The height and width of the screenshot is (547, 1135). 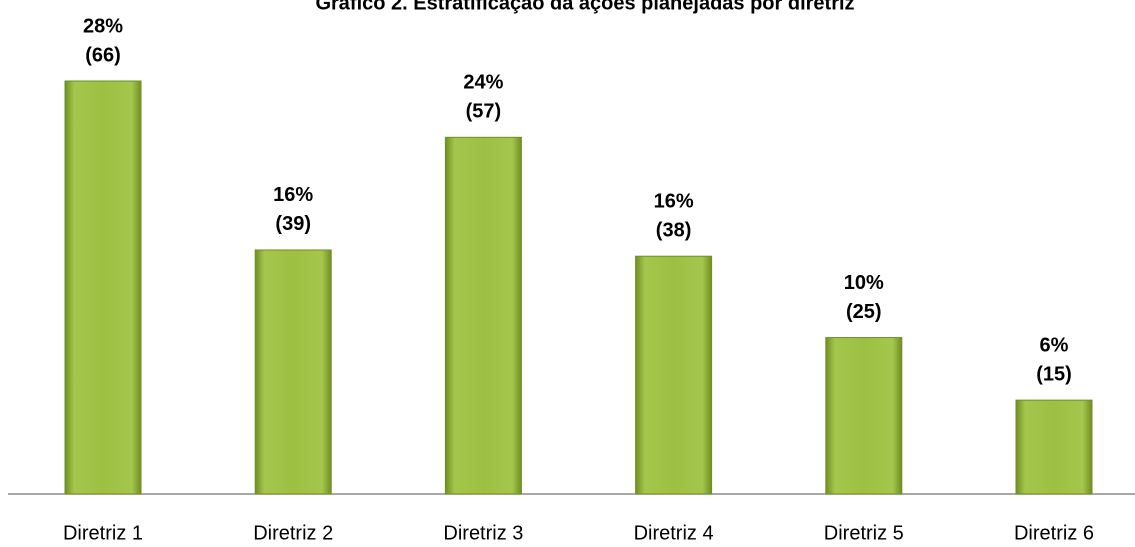 I want to click on x-tick-label: Diretriz 4, so click(x=674, y=533).